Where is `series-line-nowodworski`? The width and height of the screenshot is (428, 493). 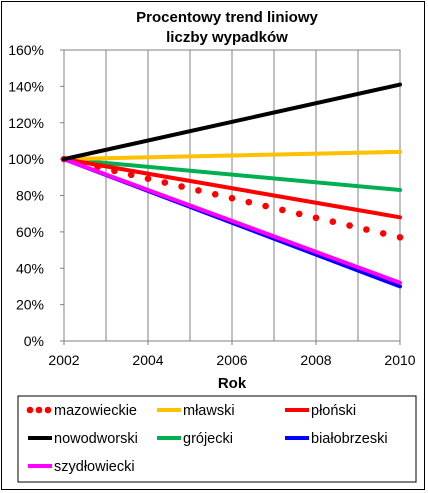
series-line-nowodworski is located at coordinates (232, 122).